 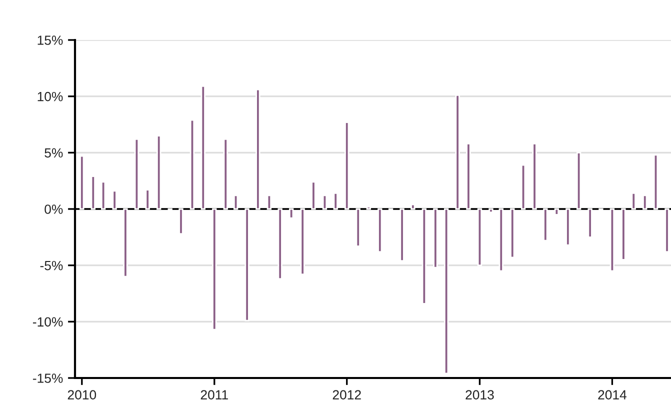 What do you see at coordinates (214, 395) in the screenshot?
I see `x-tick-label: 2011` at bounding box center [214, 395].